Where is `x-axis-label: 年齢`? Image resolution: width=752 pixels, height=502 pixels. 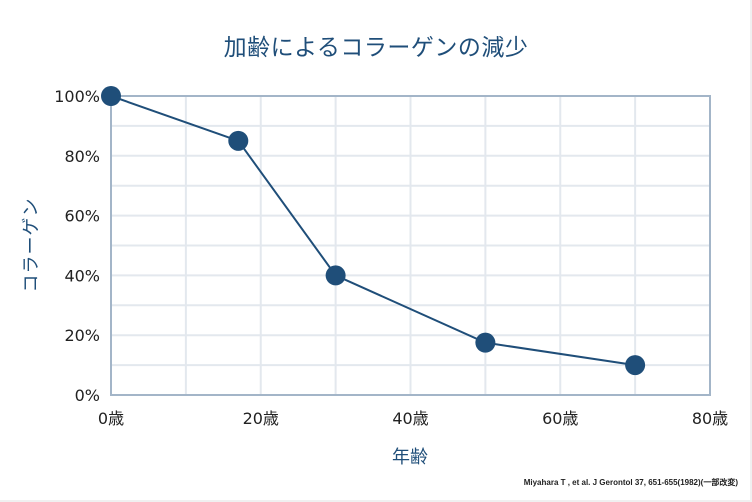 x-axis-label: 年齢 is located at coordinates (410, 457).